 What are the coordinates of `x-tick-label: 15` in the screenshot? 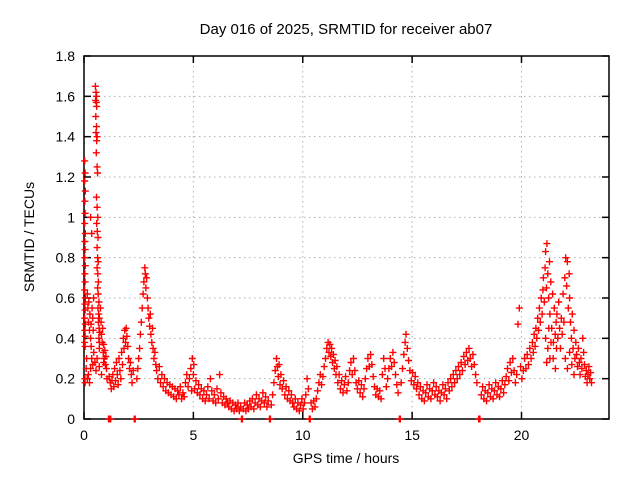 It's located at (412, 435).